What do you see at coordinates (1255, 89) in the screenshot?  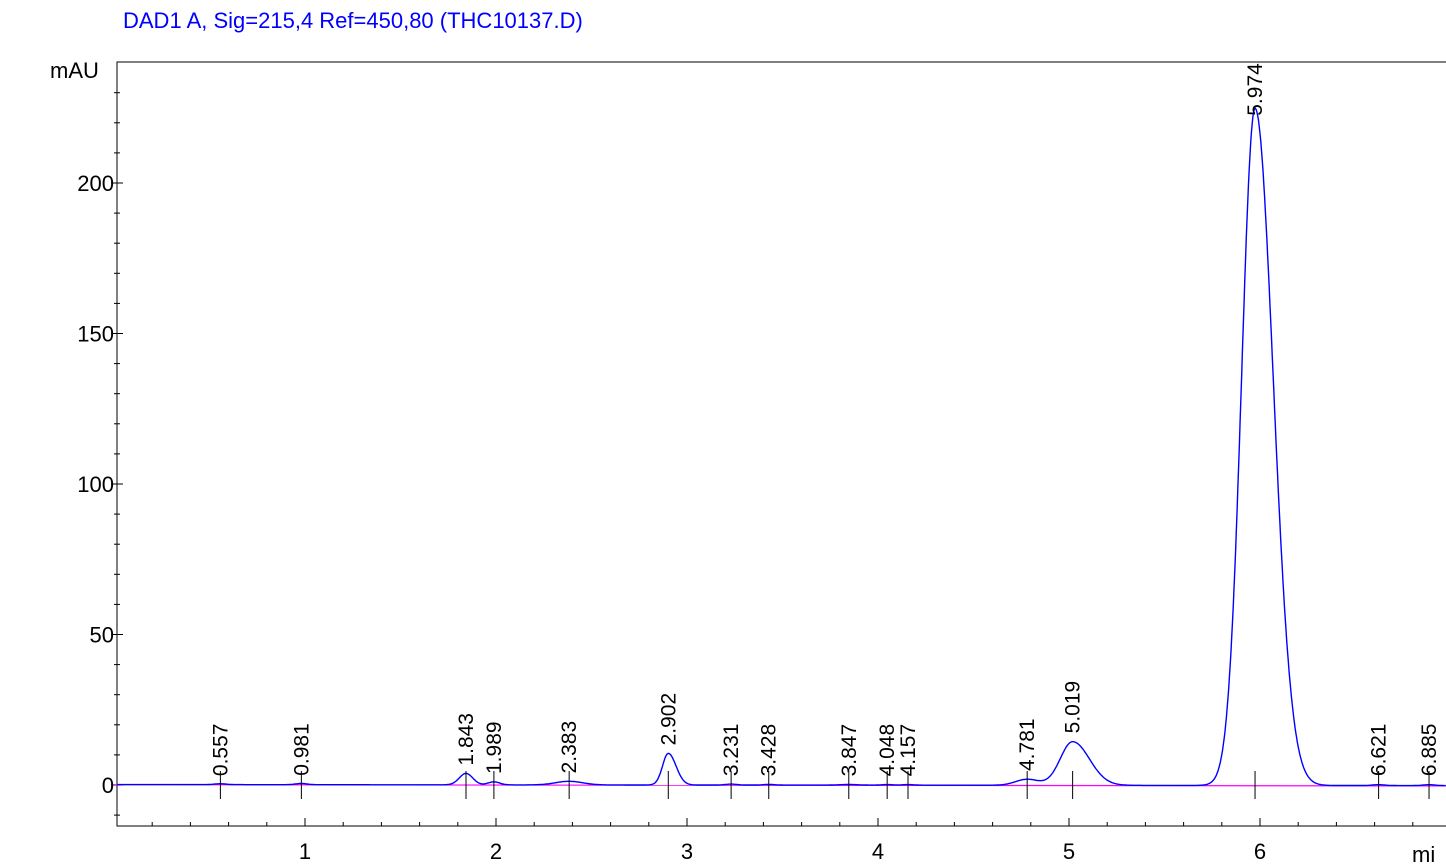 I see `peak-label: 5.974` at bounding box center [1255, 89].